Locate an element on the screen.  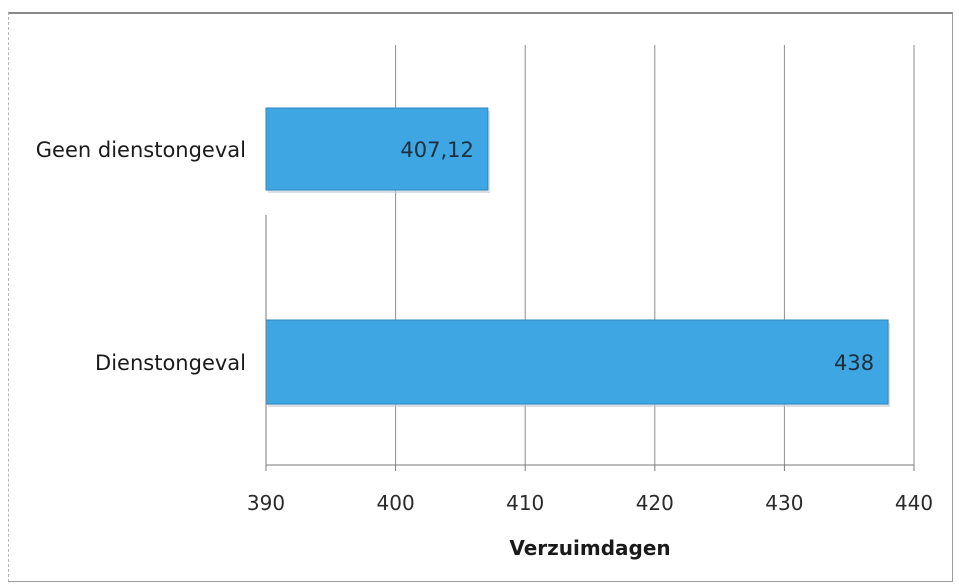
x-tick-label-420: 420 is located at coordinates (655, 503).